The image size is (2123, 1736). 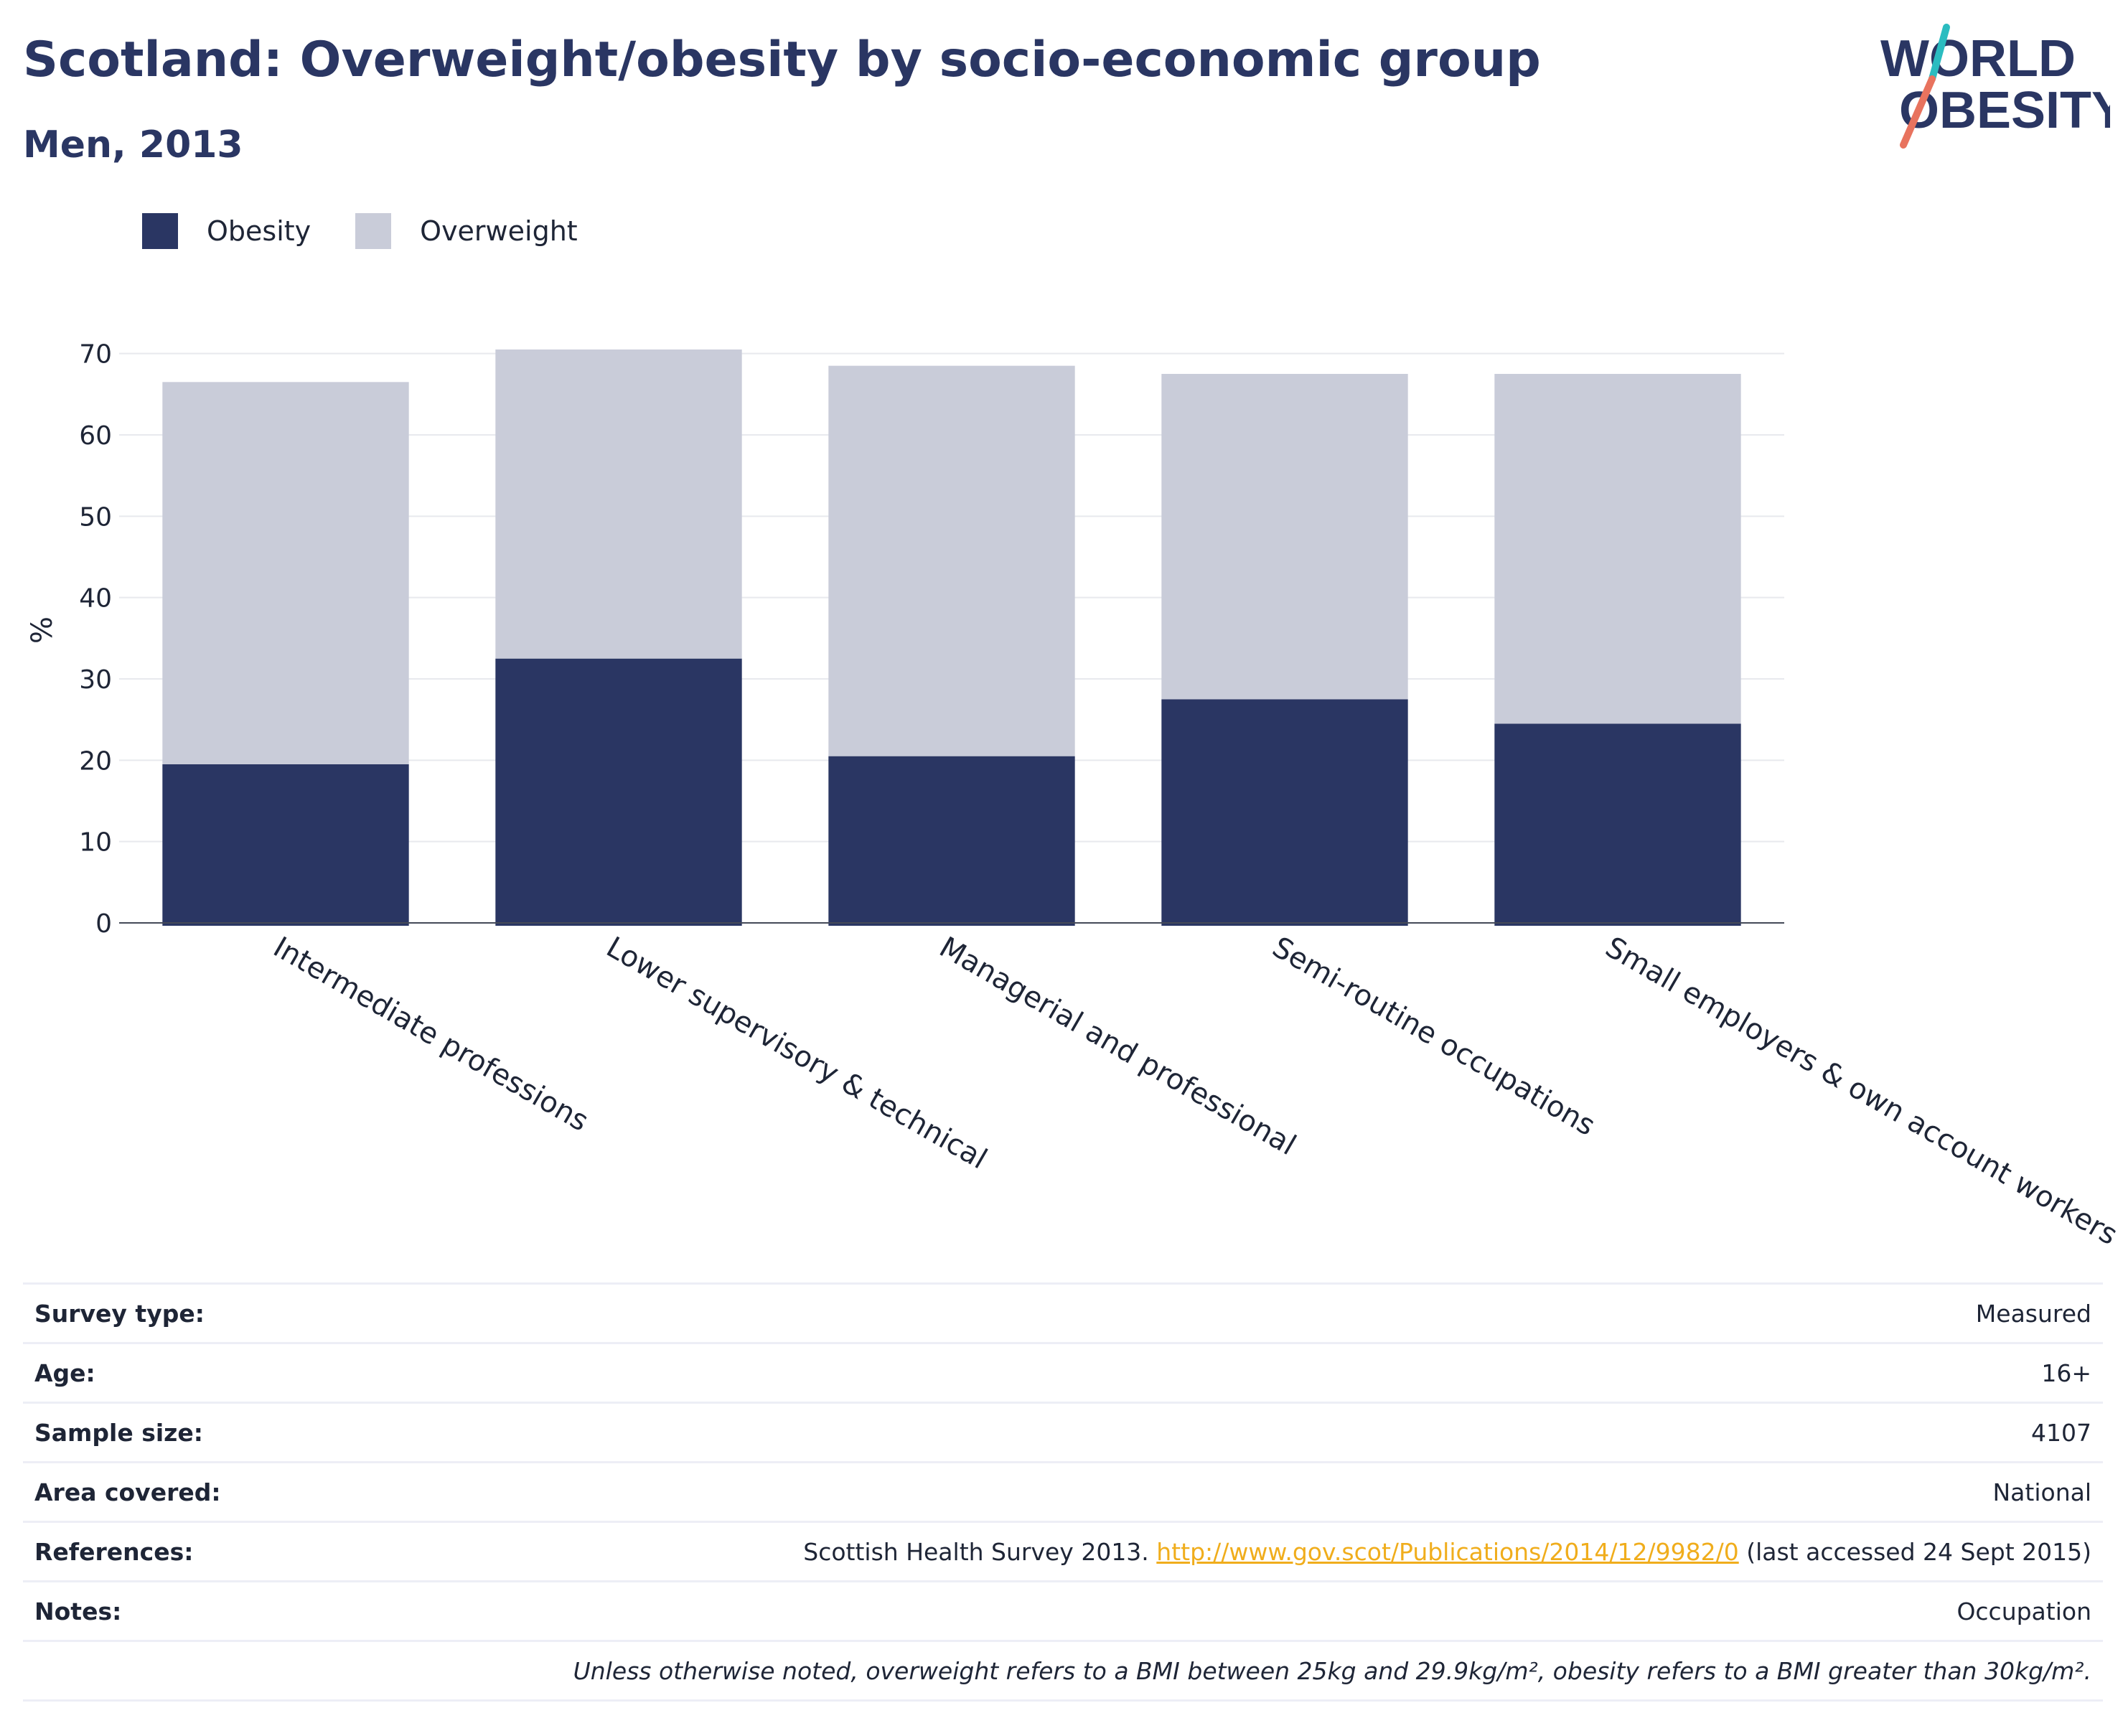 What do you see at coordinates (95, 843) in the screenshot?
I see `y-tick-label: 10` at bounding box center [95, 843].